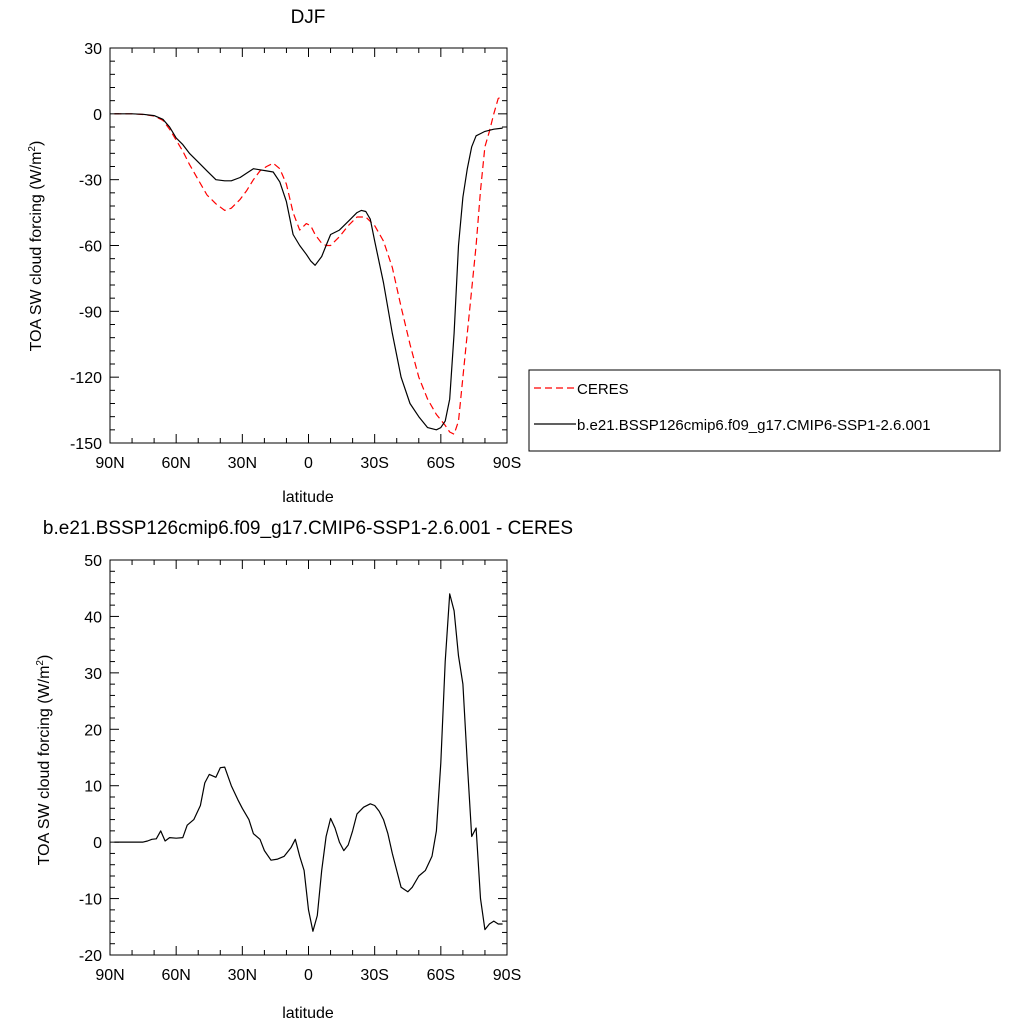  I want to click on top-x-tick-label: 0, so click(308, 463).